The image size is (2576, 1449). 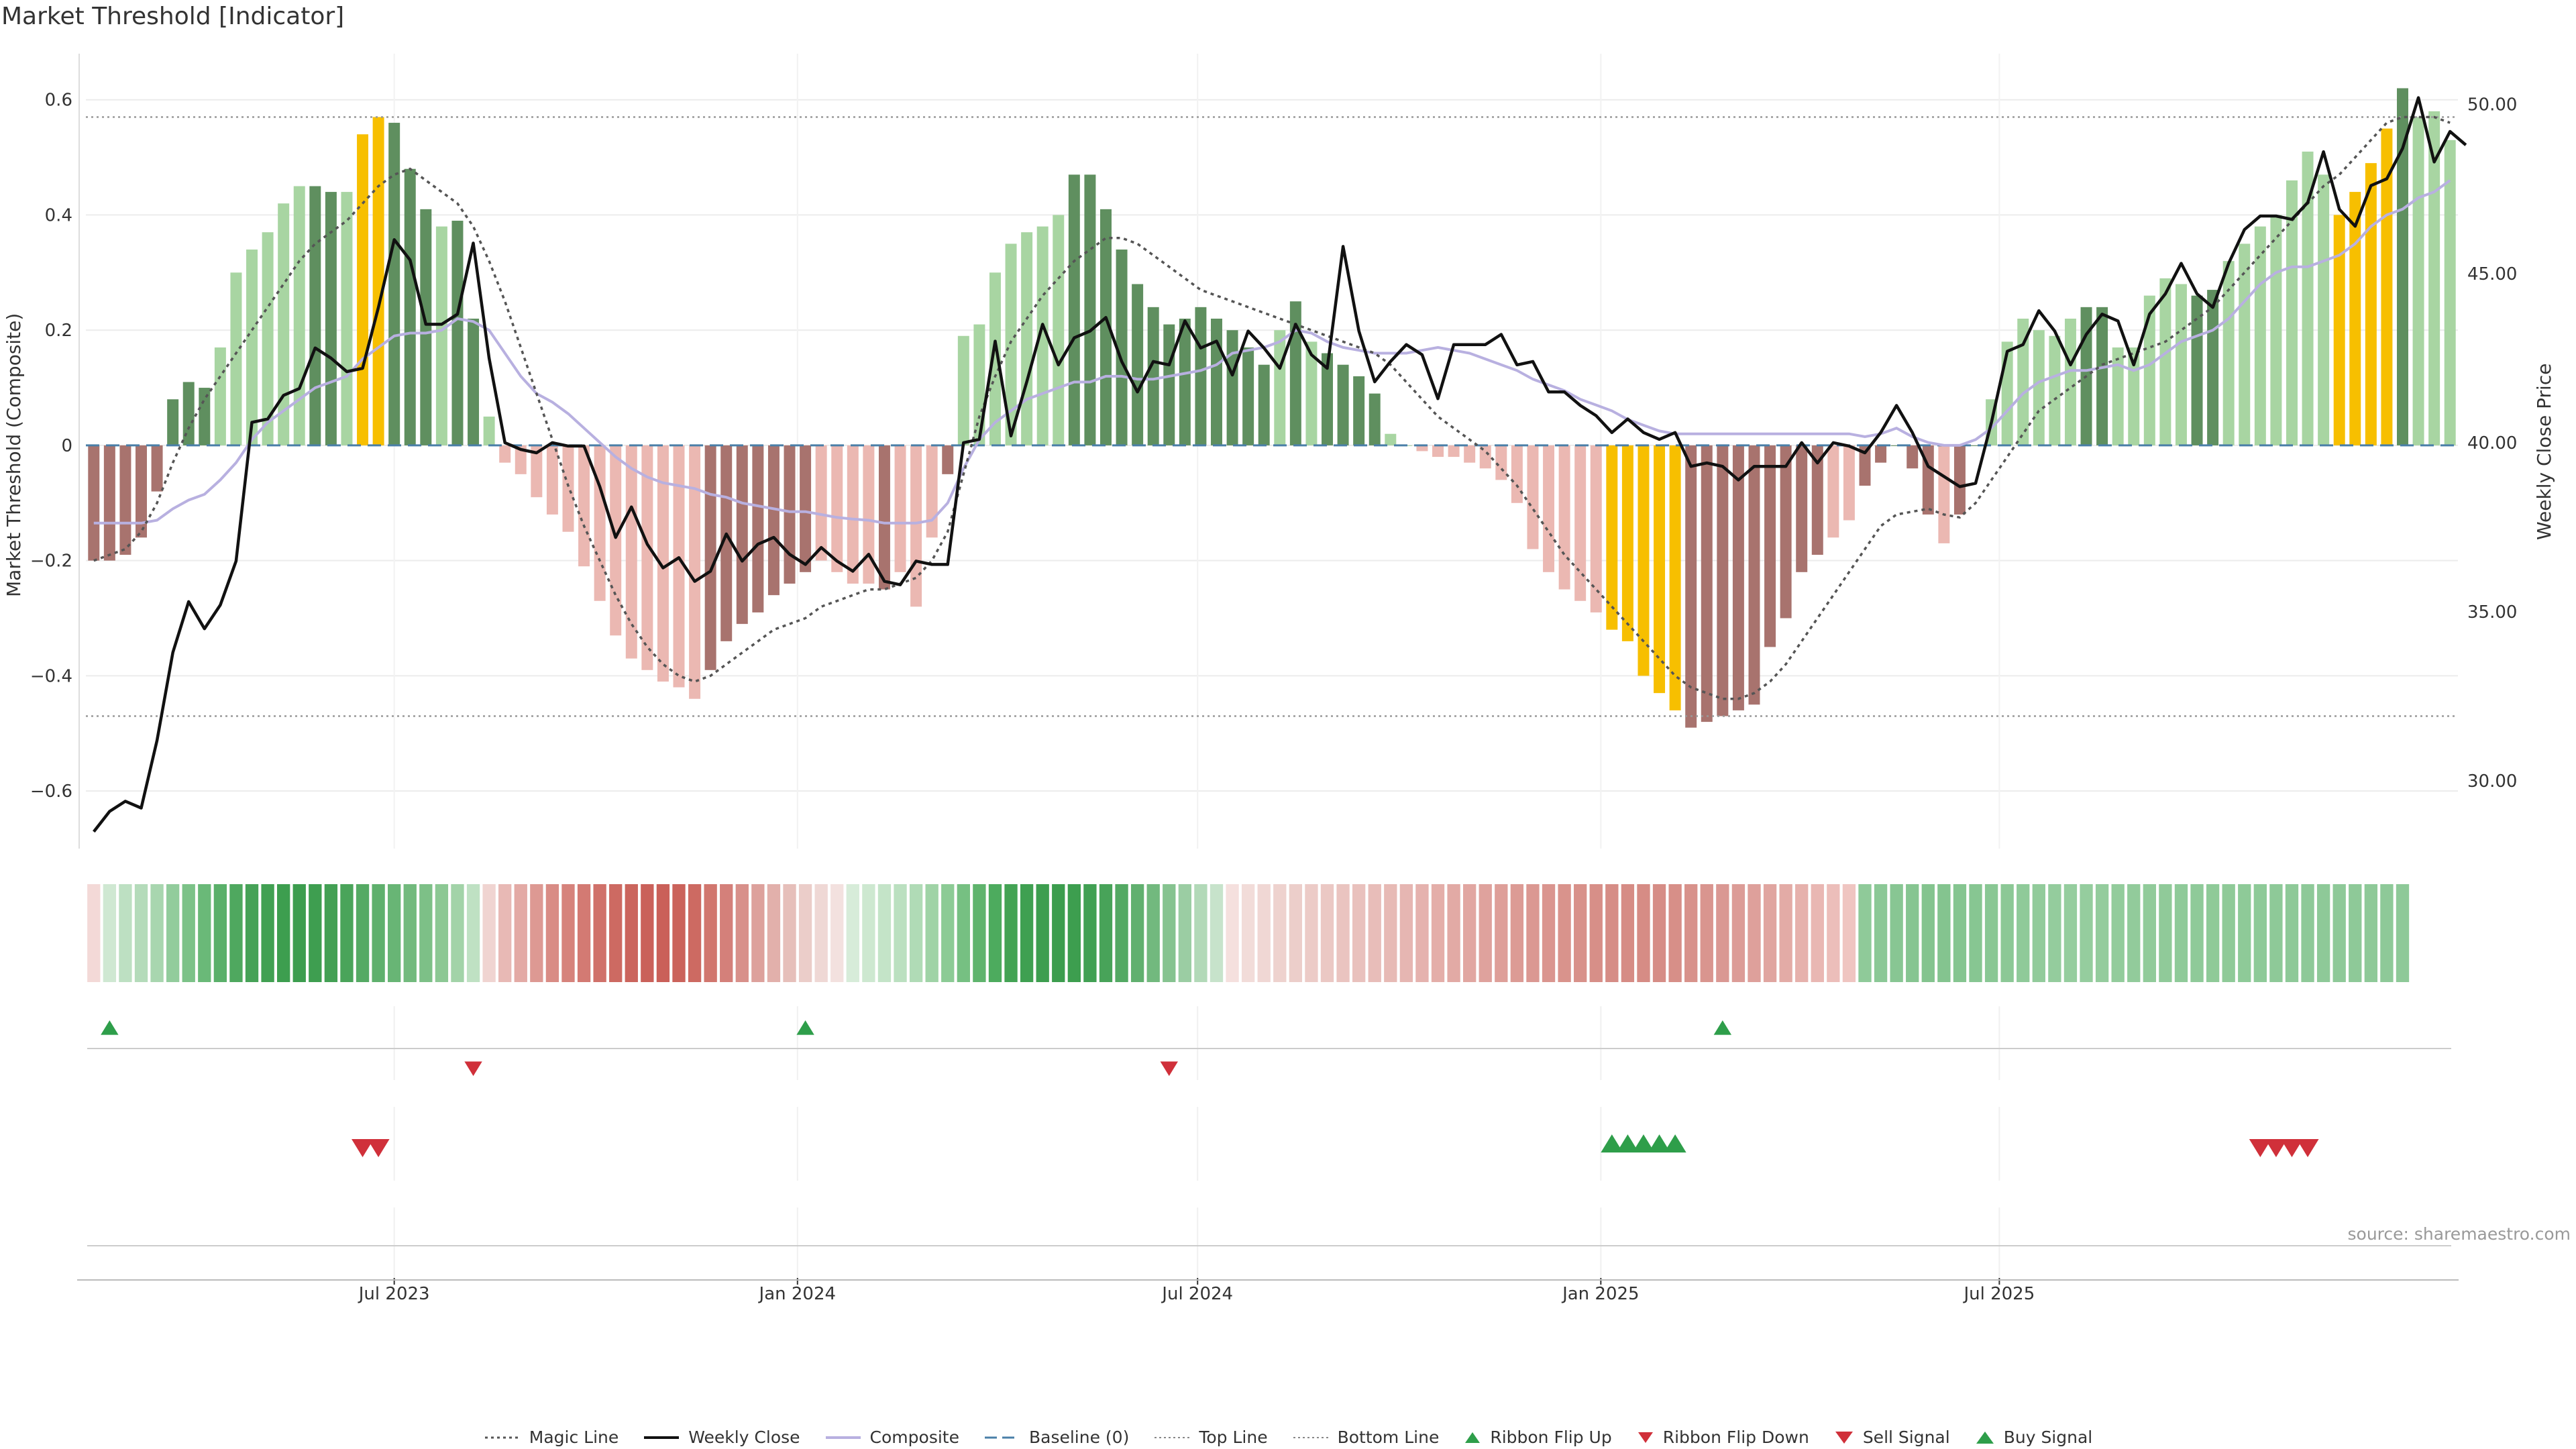 I want to click on legend-label: Ribbon Flip Down, so click(x=1735, y=1437).